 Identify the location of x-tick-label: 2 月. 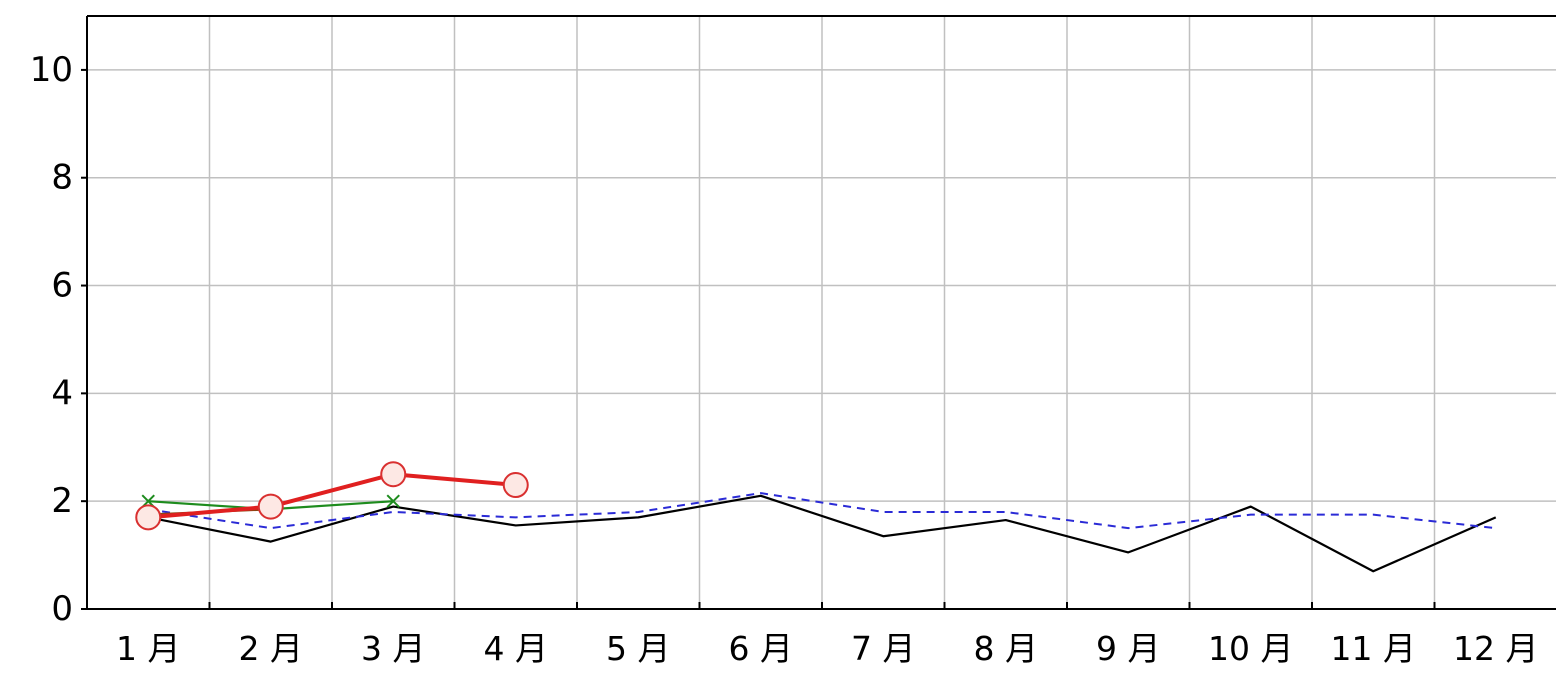
(271, 648).